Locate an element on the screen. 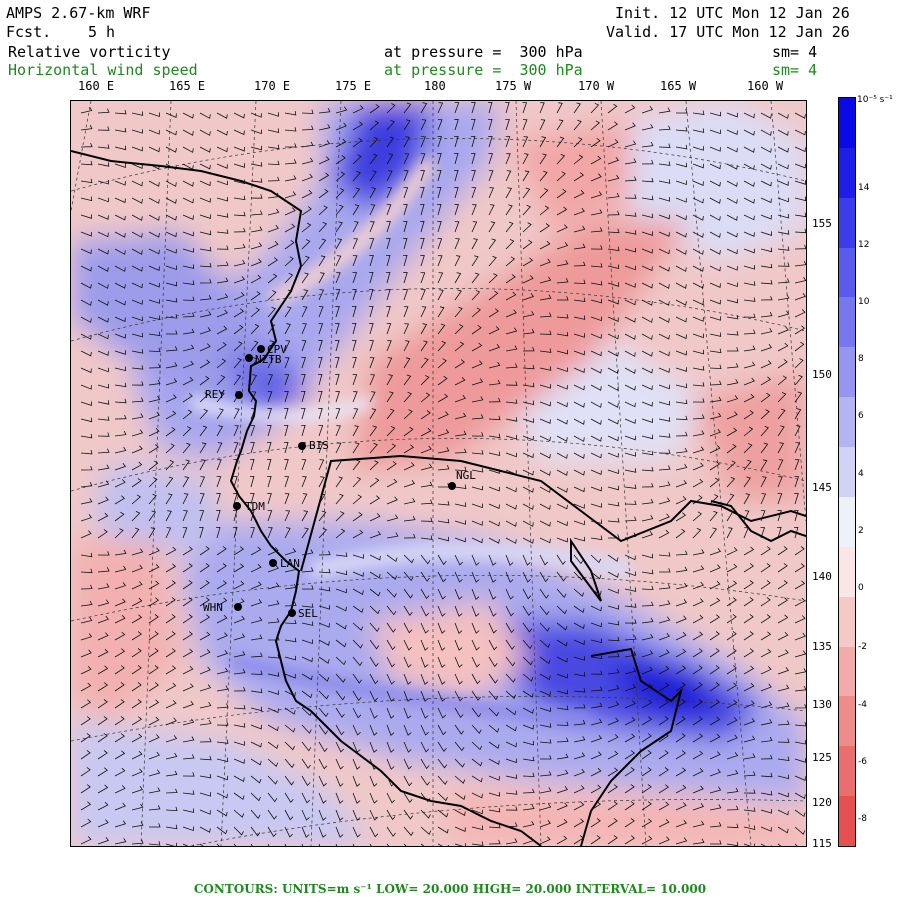 This screenshot has width=900, height=900. station-label: WHN is located at coordinates (213, 607).